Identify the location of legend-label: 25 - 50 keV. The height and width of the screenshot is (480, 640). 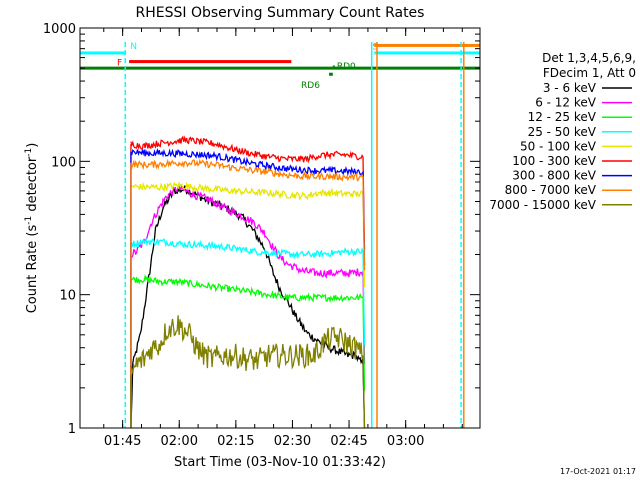
(562, 132).